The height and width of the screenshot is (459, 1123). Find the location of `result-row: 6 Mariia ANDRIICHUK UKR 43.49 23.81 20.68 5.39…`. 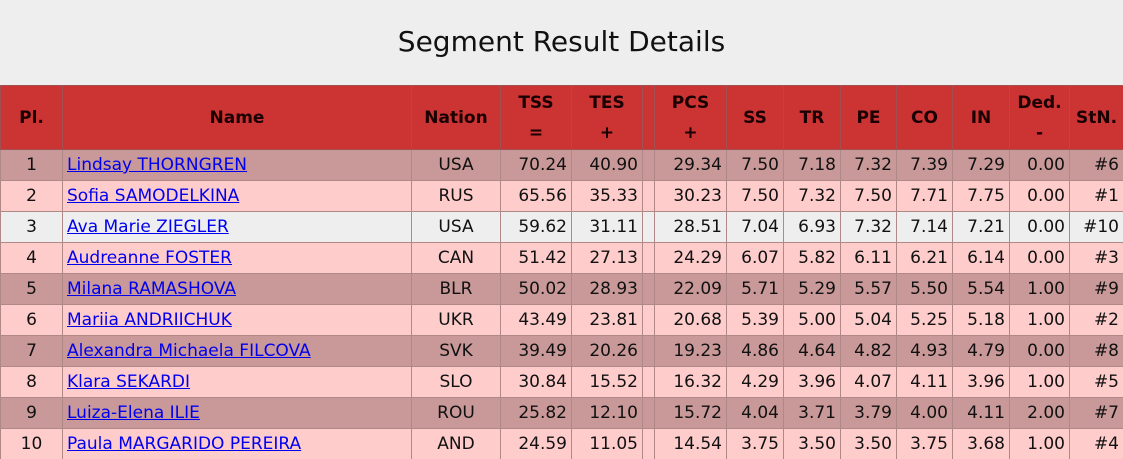

result-row: 6 Mariia ANDRIICHUK UKR 43.49 23.81 20.68 5.39… is located at coordinates (561, 320).